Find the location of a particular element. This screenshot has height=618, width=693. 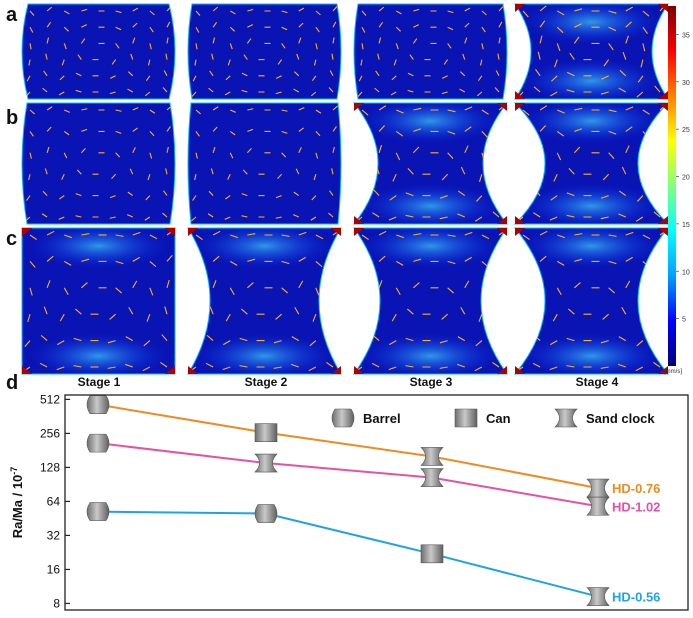

series-line-HD-0.76 is located at coordinates (348, 446).